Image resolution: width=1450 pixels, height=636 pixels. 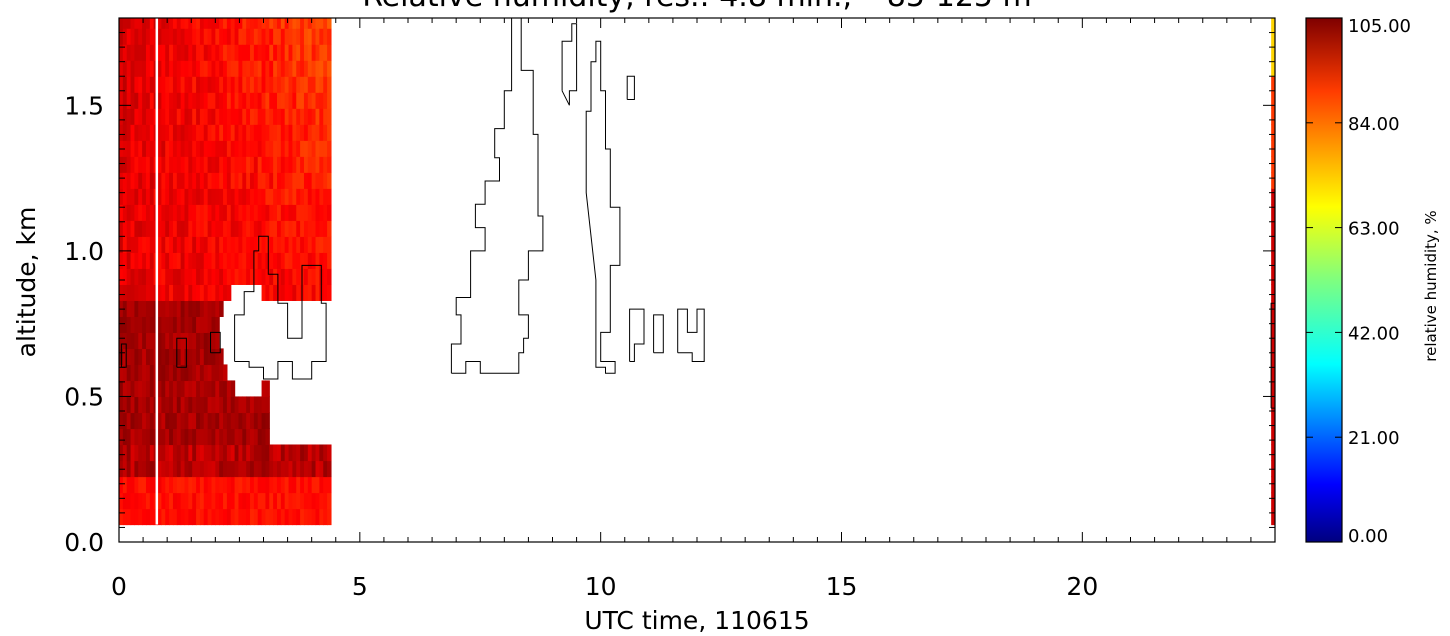 What do you see at coordinates (1374, 229) in the screenshot?
I see `colorbar-tick-label: 63.00` at bounding box center [1374, 229].